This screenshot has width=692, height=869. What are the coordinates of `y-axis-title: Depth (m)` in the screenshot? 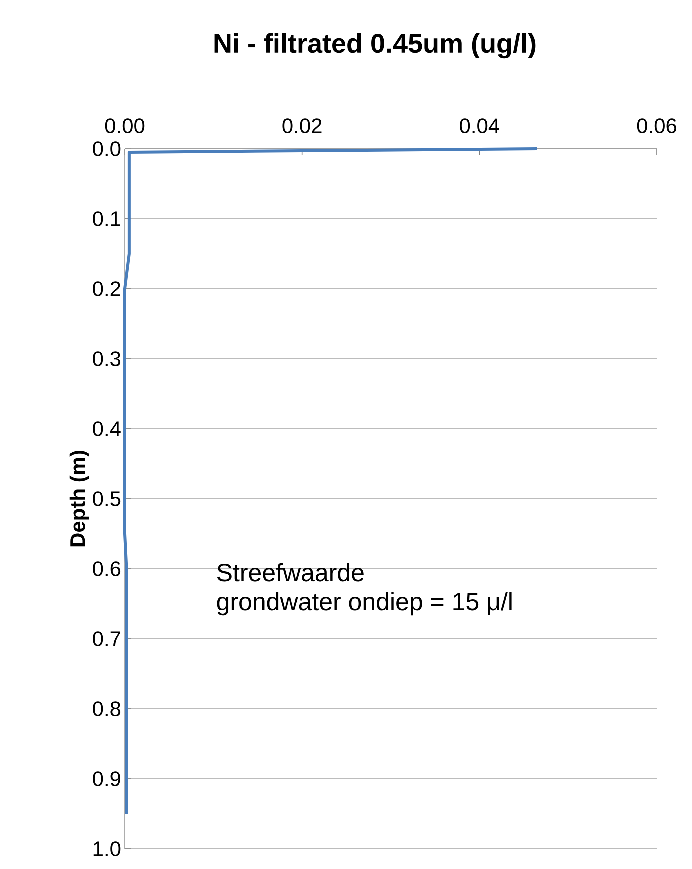 It's located at (80, 499).